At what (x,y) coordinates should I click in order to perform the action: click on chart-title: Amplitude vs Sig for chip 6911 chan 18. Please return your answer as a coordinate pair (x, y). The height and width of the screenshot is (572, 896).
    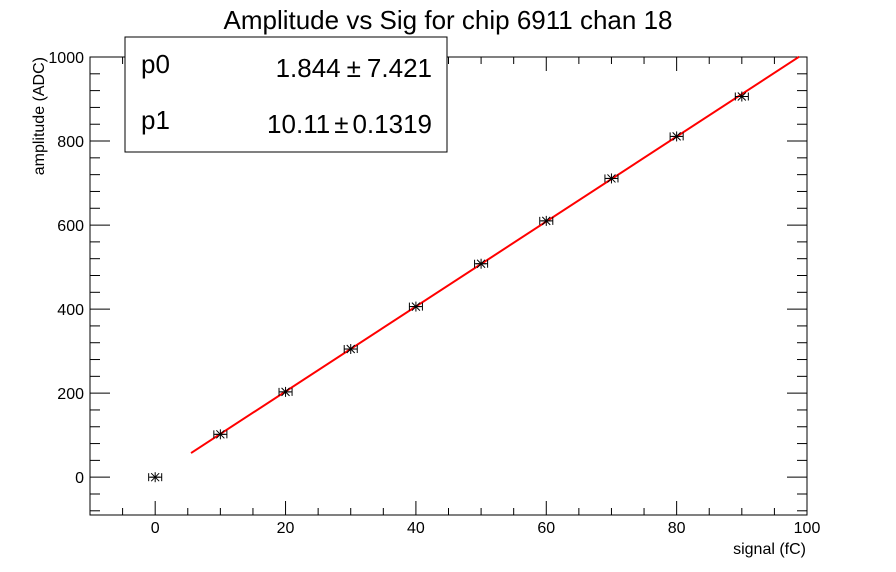
    Looking at the image, I should click on (447, 20).